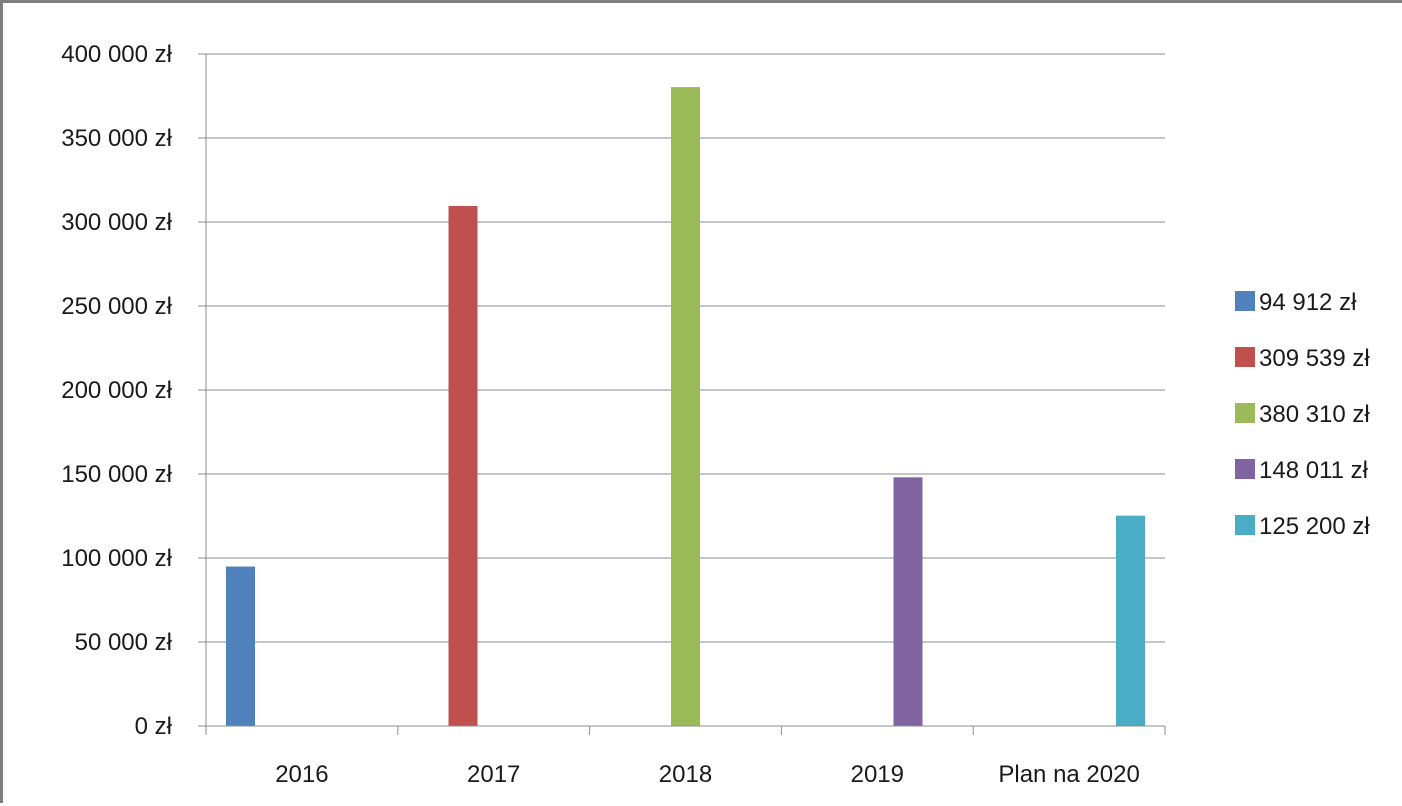  I want to click on x-category-label: 2017, so click(493, 774).